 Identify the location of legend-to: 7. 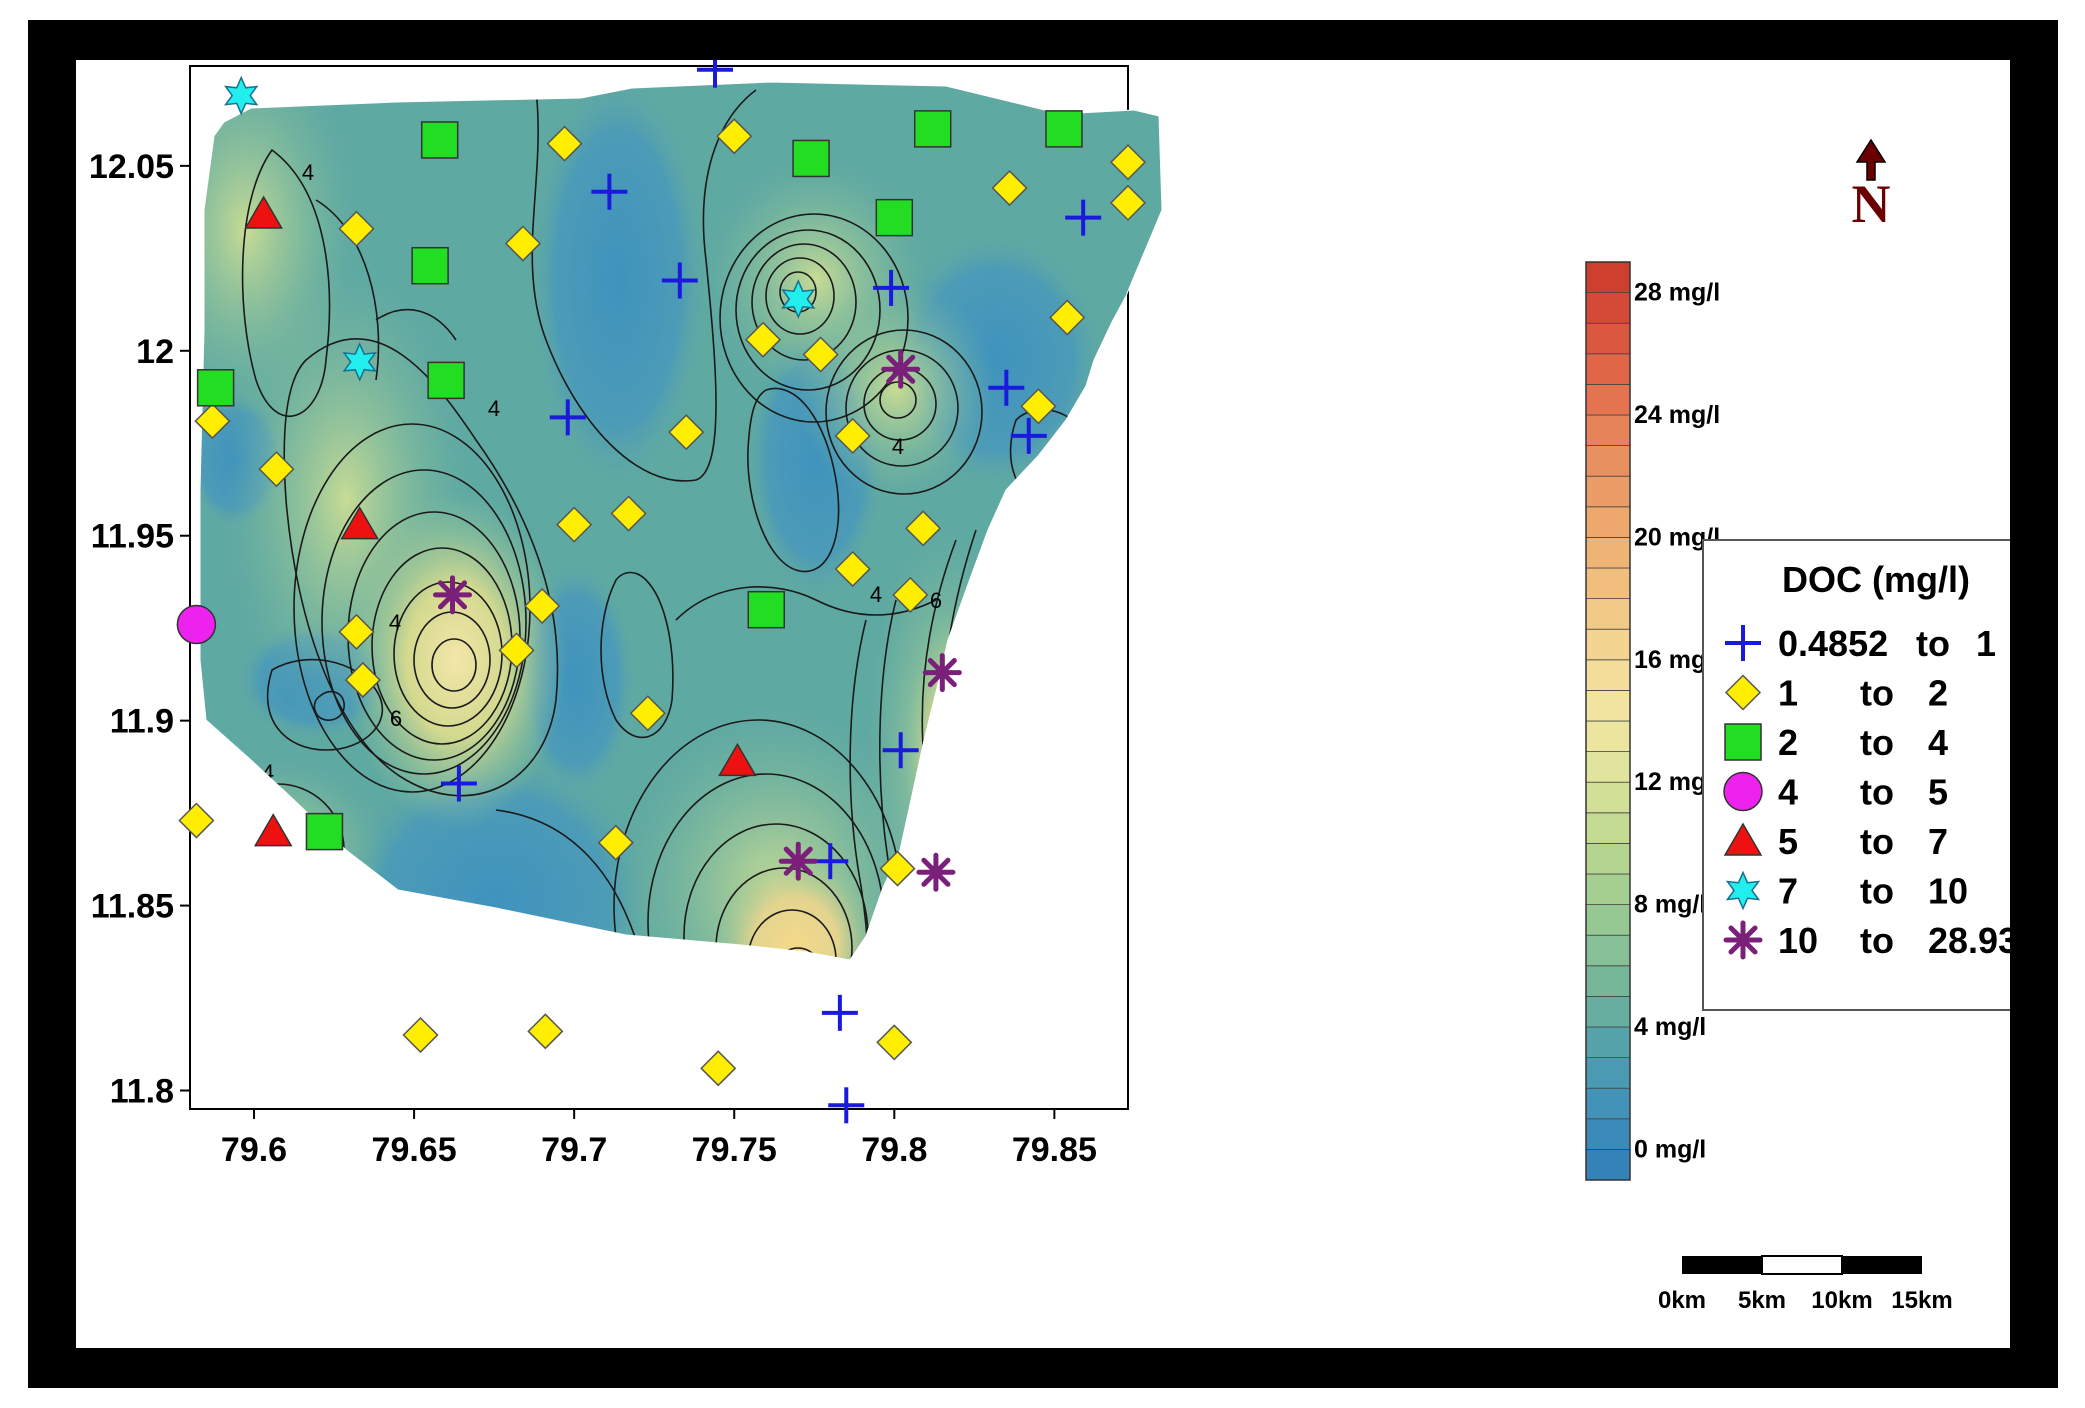
(1938, 841).